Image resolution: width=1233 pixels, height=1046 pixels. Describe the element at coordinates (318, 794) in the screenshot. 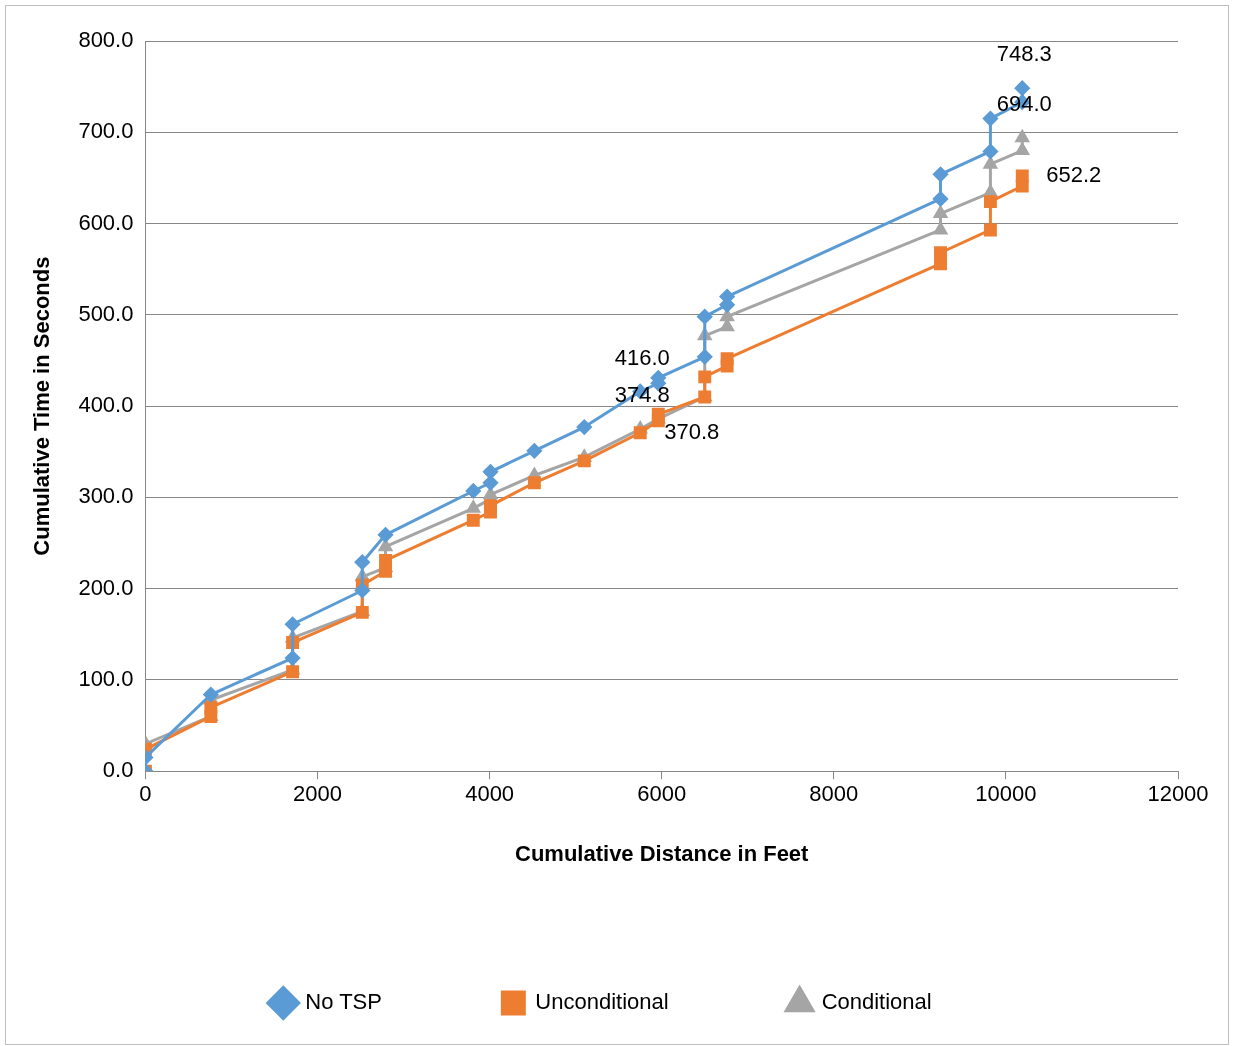

I see `x-tick-label: 2000` at that location.